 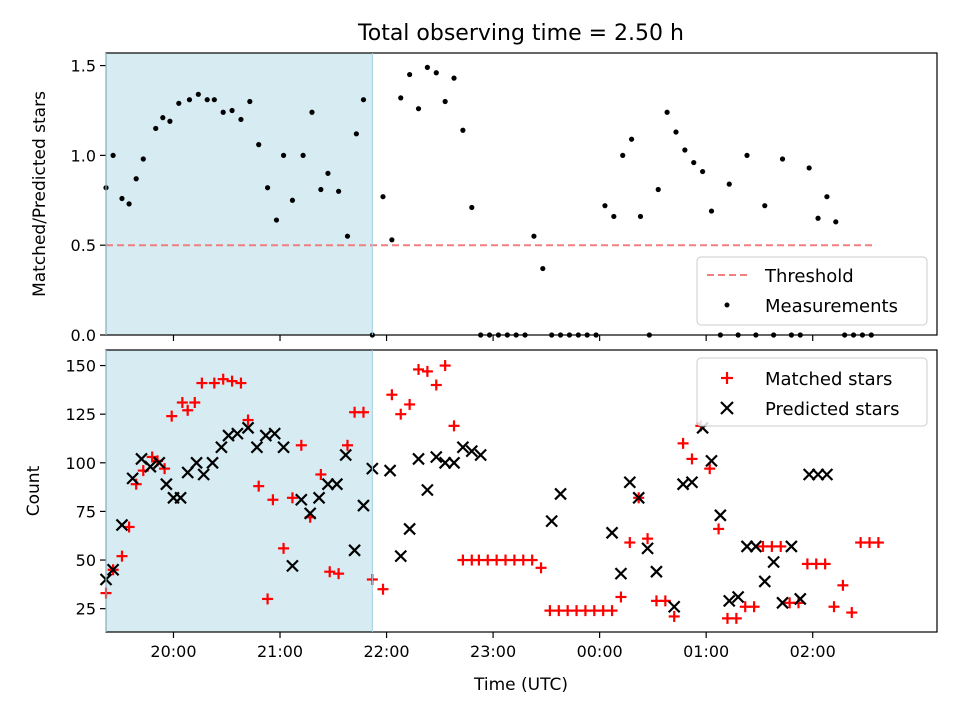 What do you see at coordinates (809, 276) in the screenshot?
I see `legend-threshold-label: Threshold` at bounding box center [809, 276].